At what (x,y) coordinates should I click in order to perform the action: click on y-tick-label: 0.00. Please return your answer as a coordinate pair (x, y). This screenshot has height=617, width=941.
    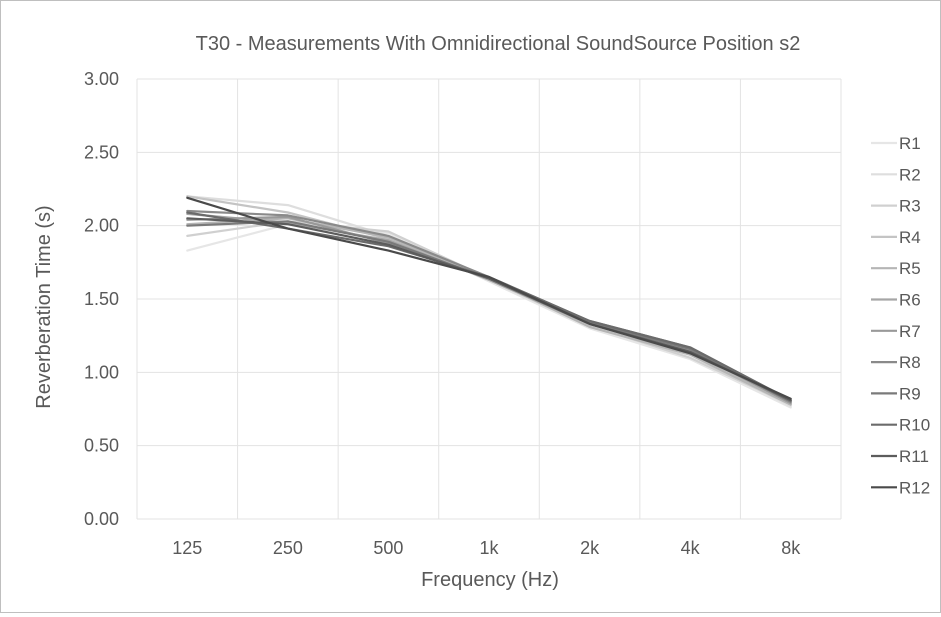
    Looking at the image, I should click on (101, 519).